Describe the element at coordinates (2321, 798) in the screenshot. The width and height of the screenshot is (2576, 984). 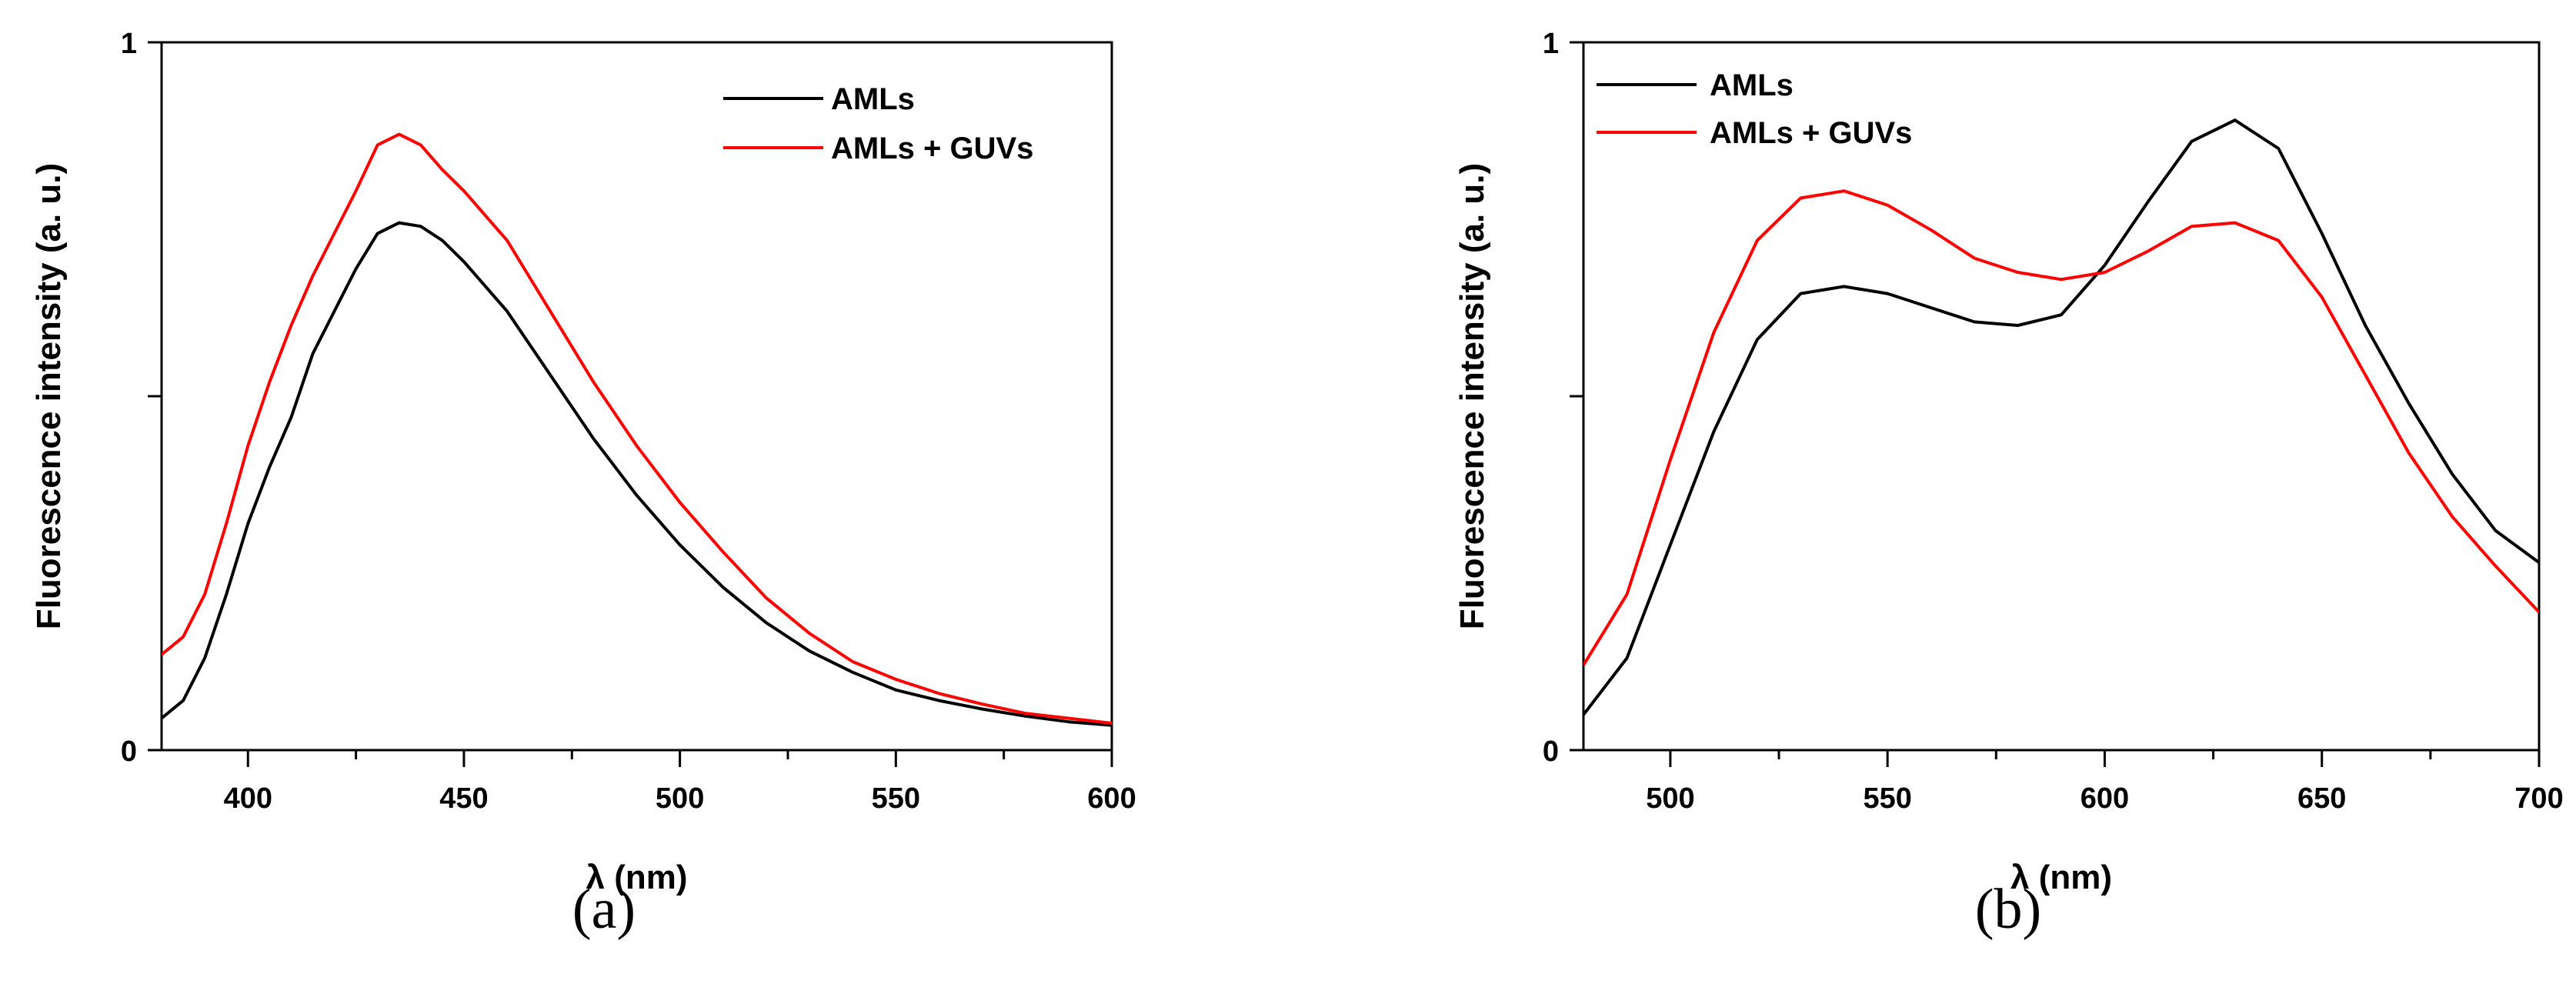
I see `x-tick-label: 650` at that location.